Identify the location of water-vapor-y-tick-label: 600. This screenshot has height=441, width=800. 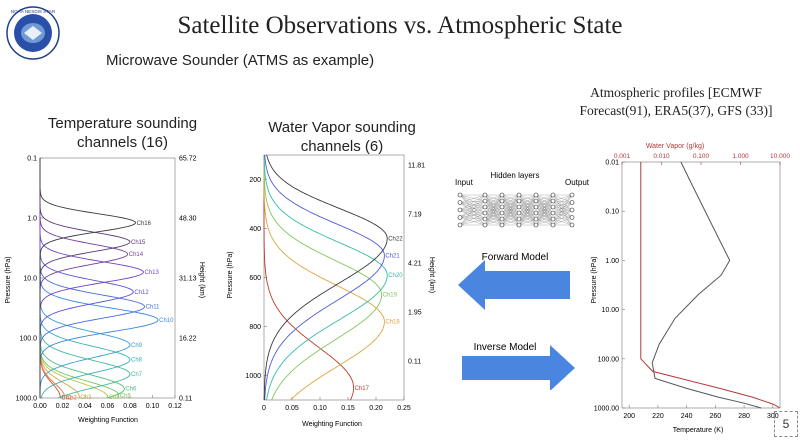
(255, 278).